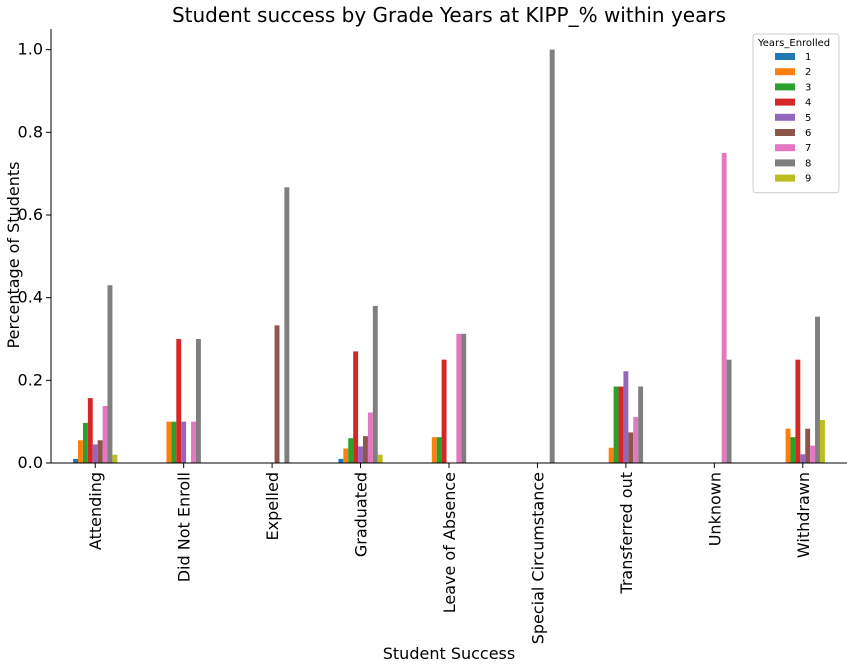  Describe the element at coordinates (30, 462) in the screenshot. I see `y-tick-label-0: 0.0` at that location.